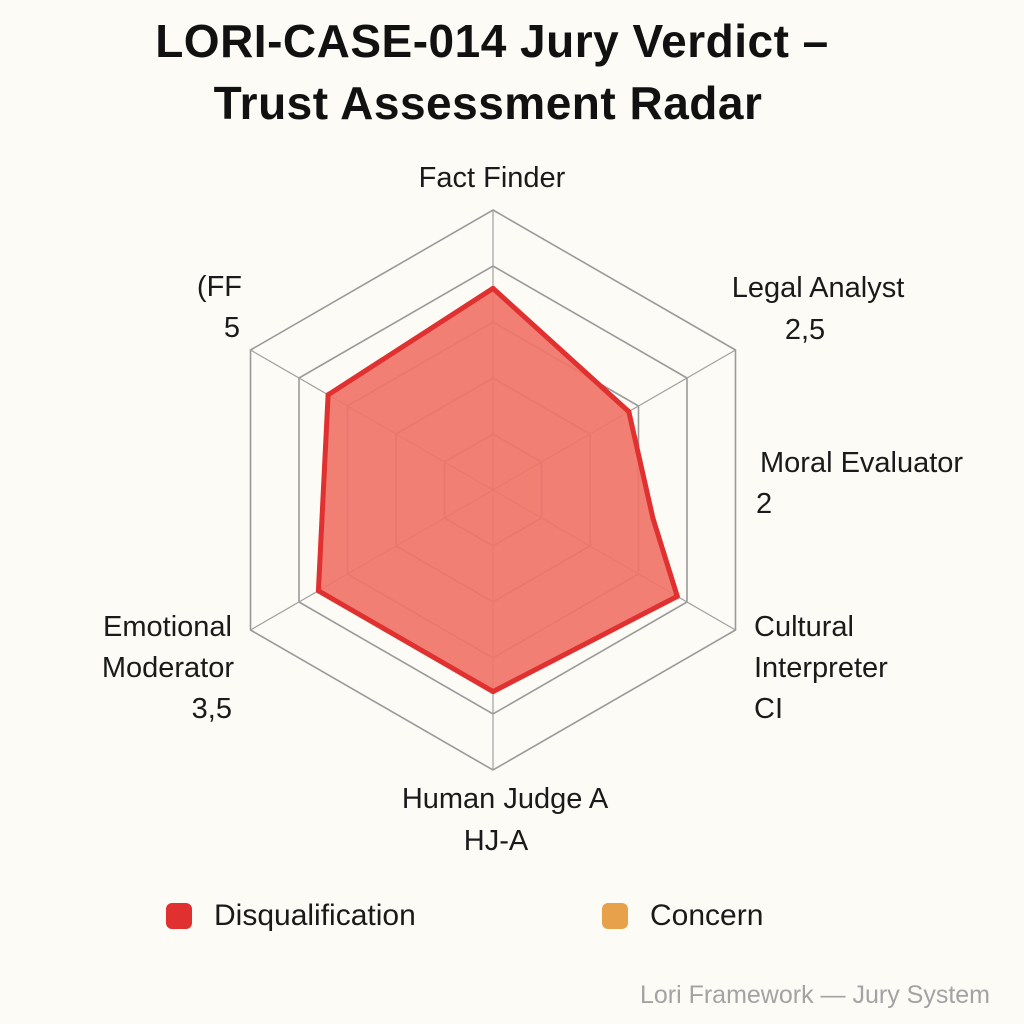 The height and width of the screenshot is (1024, 1024). Describe the element at coordinates (492, 41) in the screenshot. I see `chart-title-line-1: LORI-CASE-014 Jury Verdict –` at that location.